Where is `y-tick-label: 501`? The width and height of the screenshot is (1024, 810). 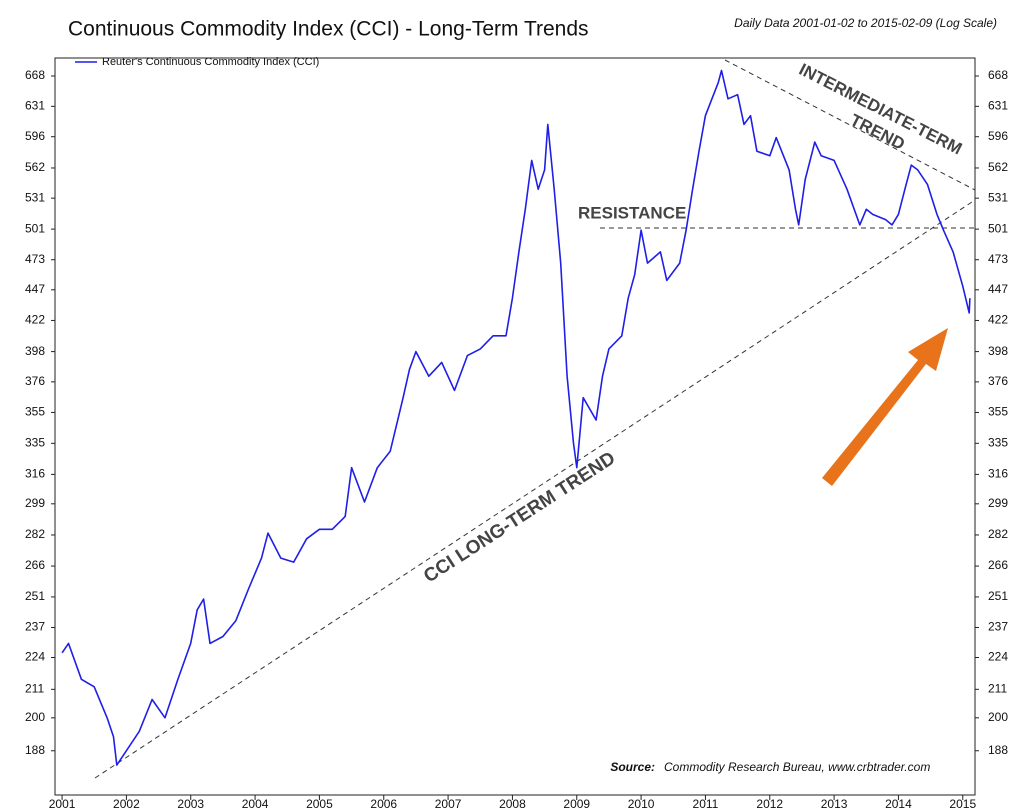
y-tick-label: 501 is located at coordinates (35, 228).